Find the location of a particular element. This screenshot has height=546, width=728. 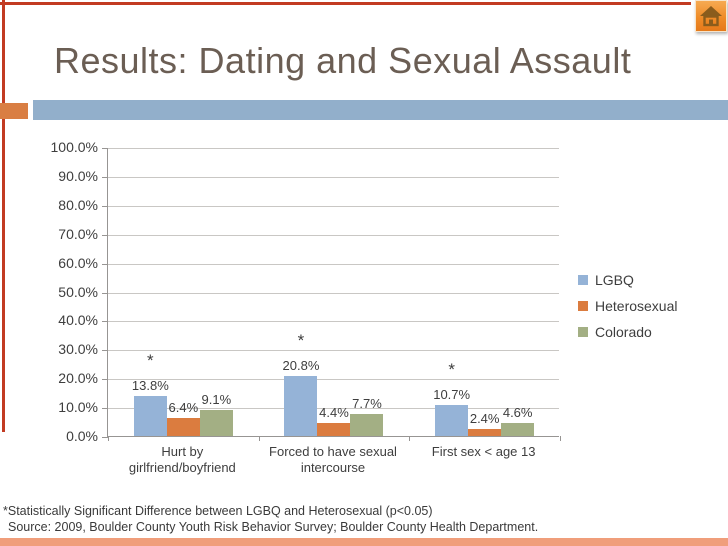

y-axis-label: 50.0% is located at coordinates (78, 292).